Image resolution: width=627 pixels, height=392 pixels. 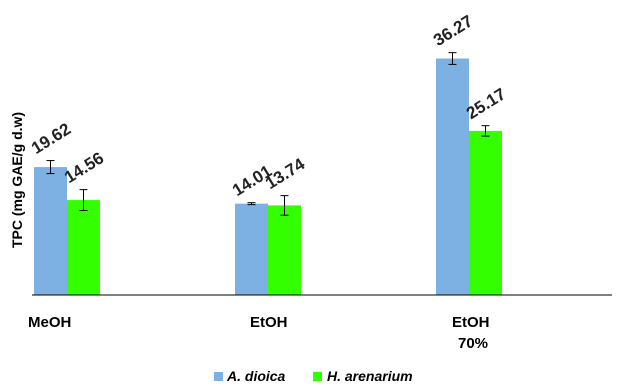 I want to click on data-label: 19.62, so click(x=51, y=138).